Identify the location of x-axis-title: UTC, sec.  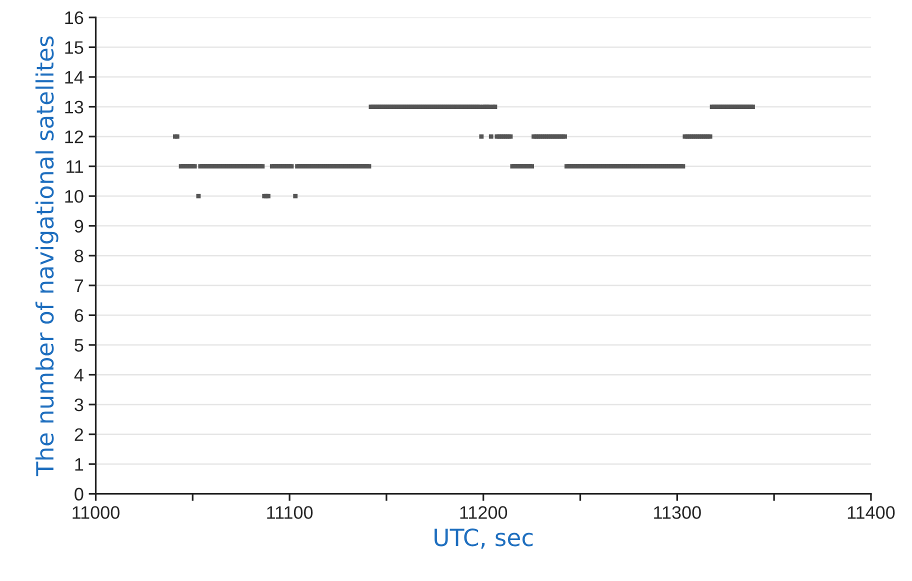
(483, 538).